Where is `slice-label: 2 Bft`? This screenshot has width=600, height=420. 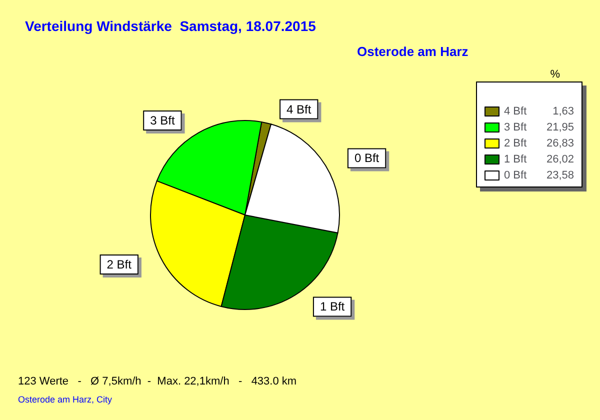
slice-label: 2 Bft is located at coordinates (119, 265).